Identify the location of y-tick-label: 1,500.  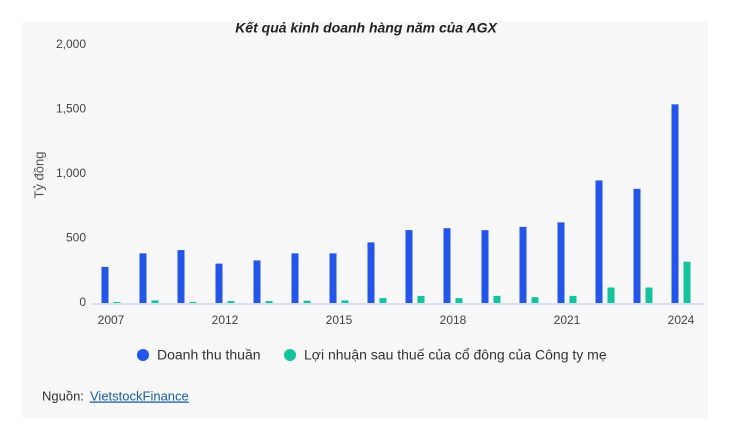
(71, 109).